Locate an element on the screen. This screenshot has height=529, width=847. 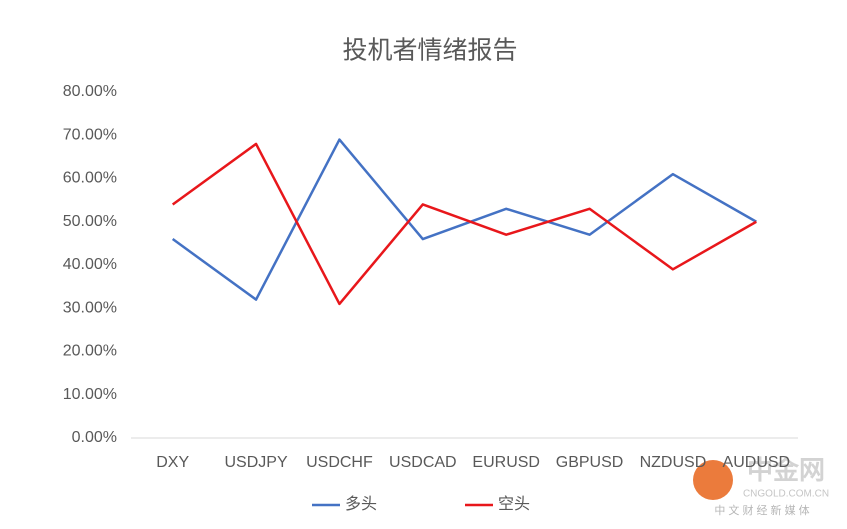
chart-title: 投机者情绪报告 is located at coordinates (429, 51).